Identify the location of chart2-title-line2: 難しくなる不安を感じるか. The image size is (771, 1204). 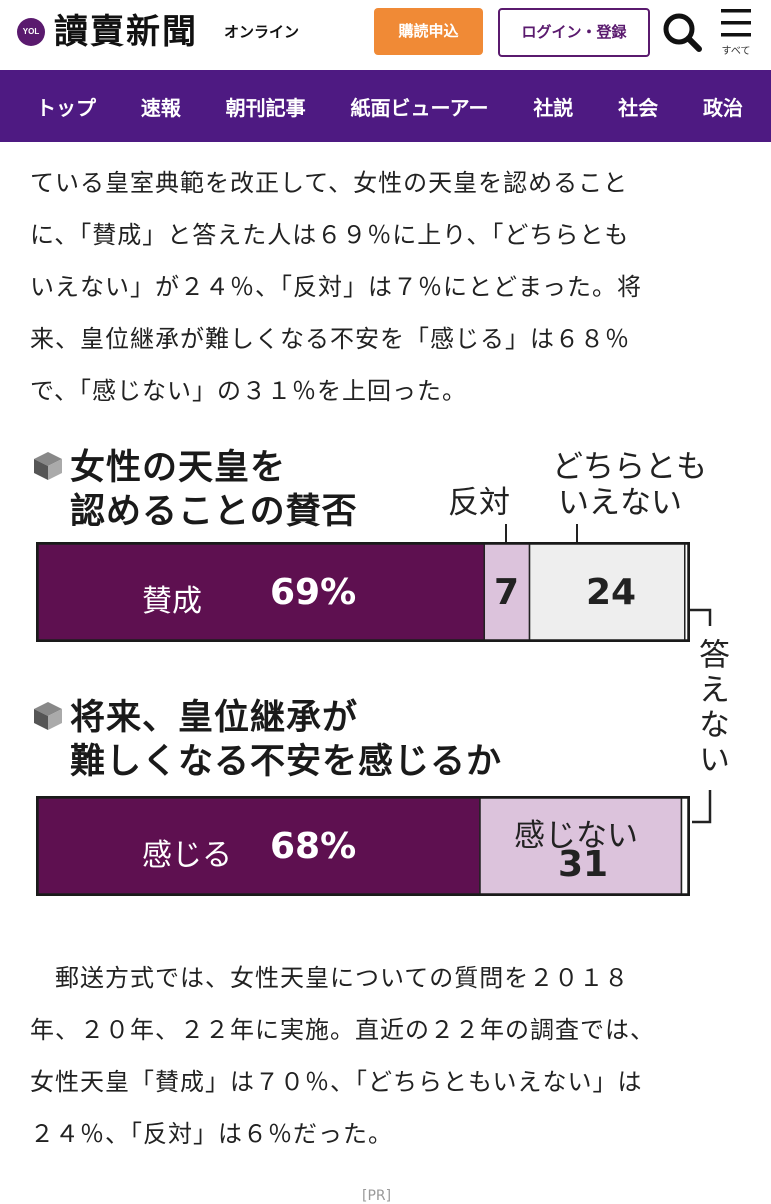
(286, 762).